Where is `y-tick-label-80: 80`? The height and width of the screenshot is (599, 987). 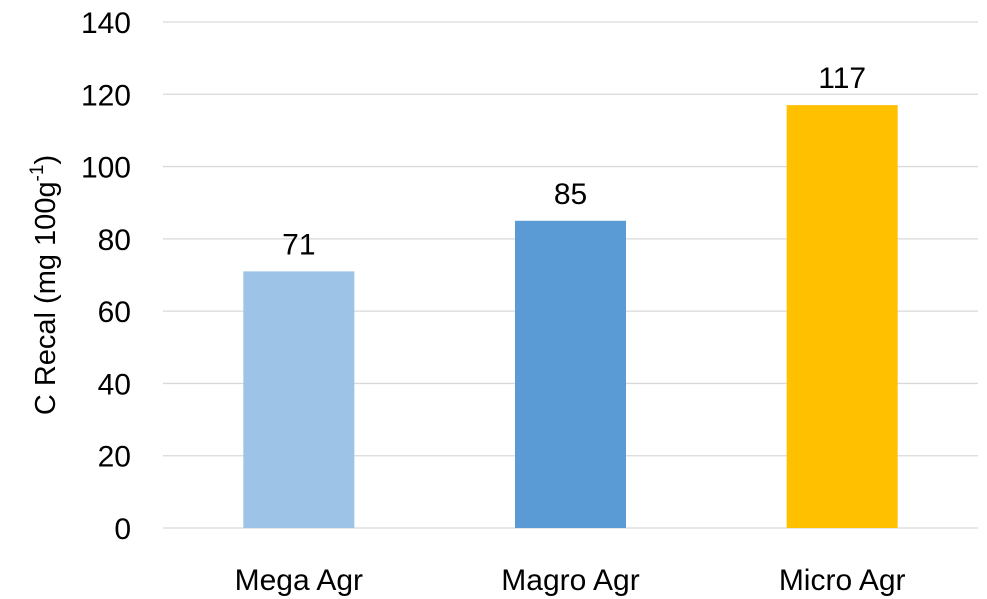
y-tick-label-80: 80 is located at coordinates (114, 240).